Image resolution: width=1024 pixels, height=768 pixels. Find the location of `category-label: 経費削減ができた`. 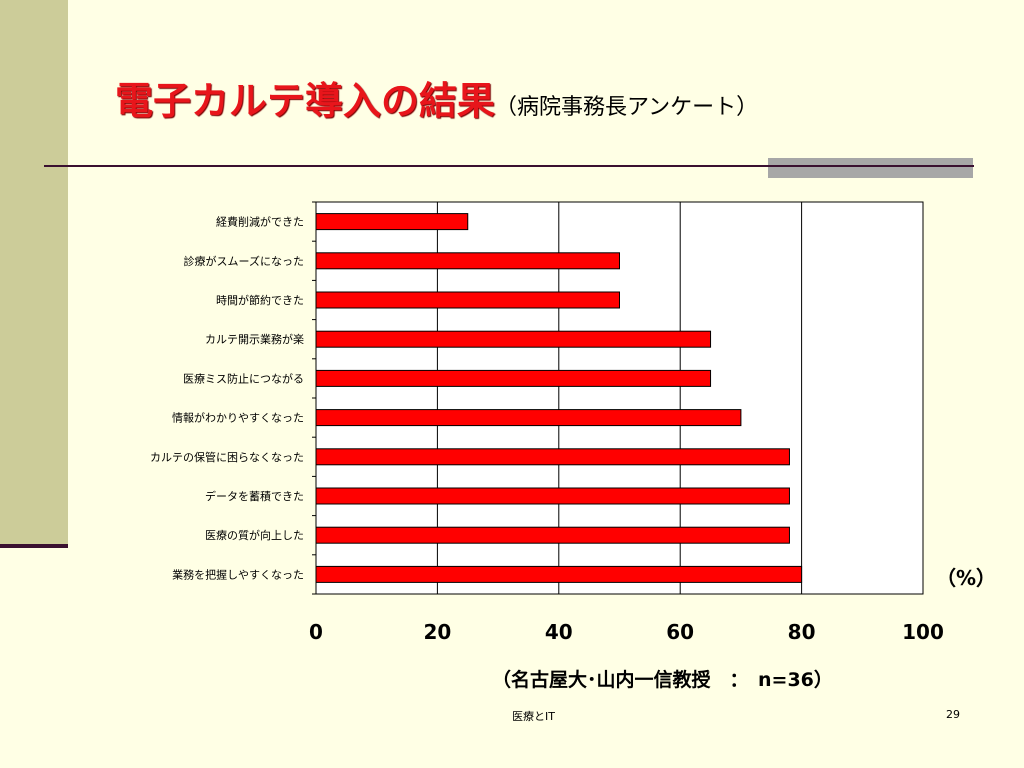

category-label: 経費削減ができた is located at coordinates (260, 222).